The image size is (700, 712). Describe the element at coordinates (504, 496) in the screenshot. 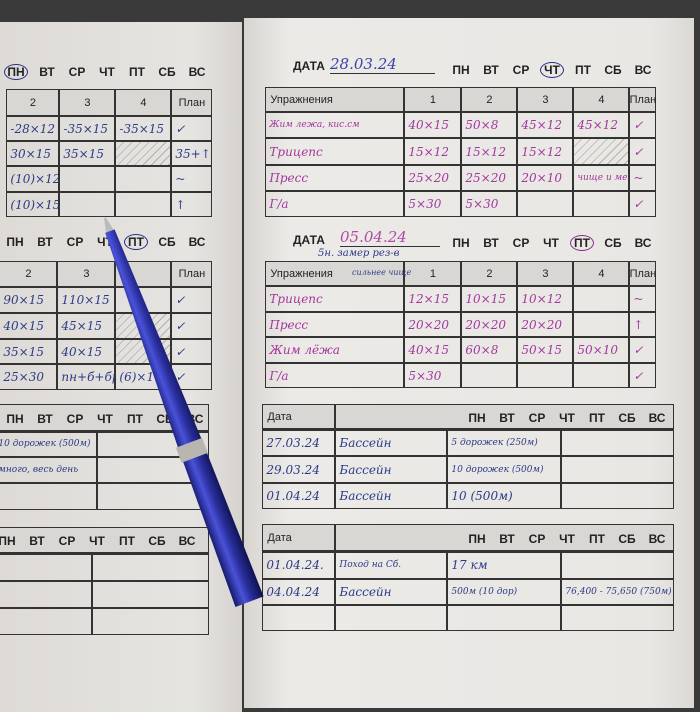

I see `table-cell: 10 (500м)` at that location.